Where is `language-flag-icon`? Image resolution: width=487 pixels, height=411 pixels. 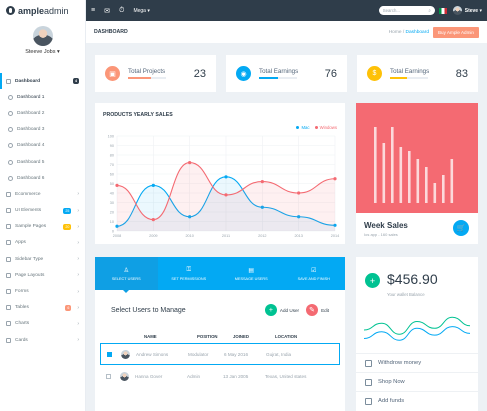 language-flag-icon is located at coordinates (442, 10).